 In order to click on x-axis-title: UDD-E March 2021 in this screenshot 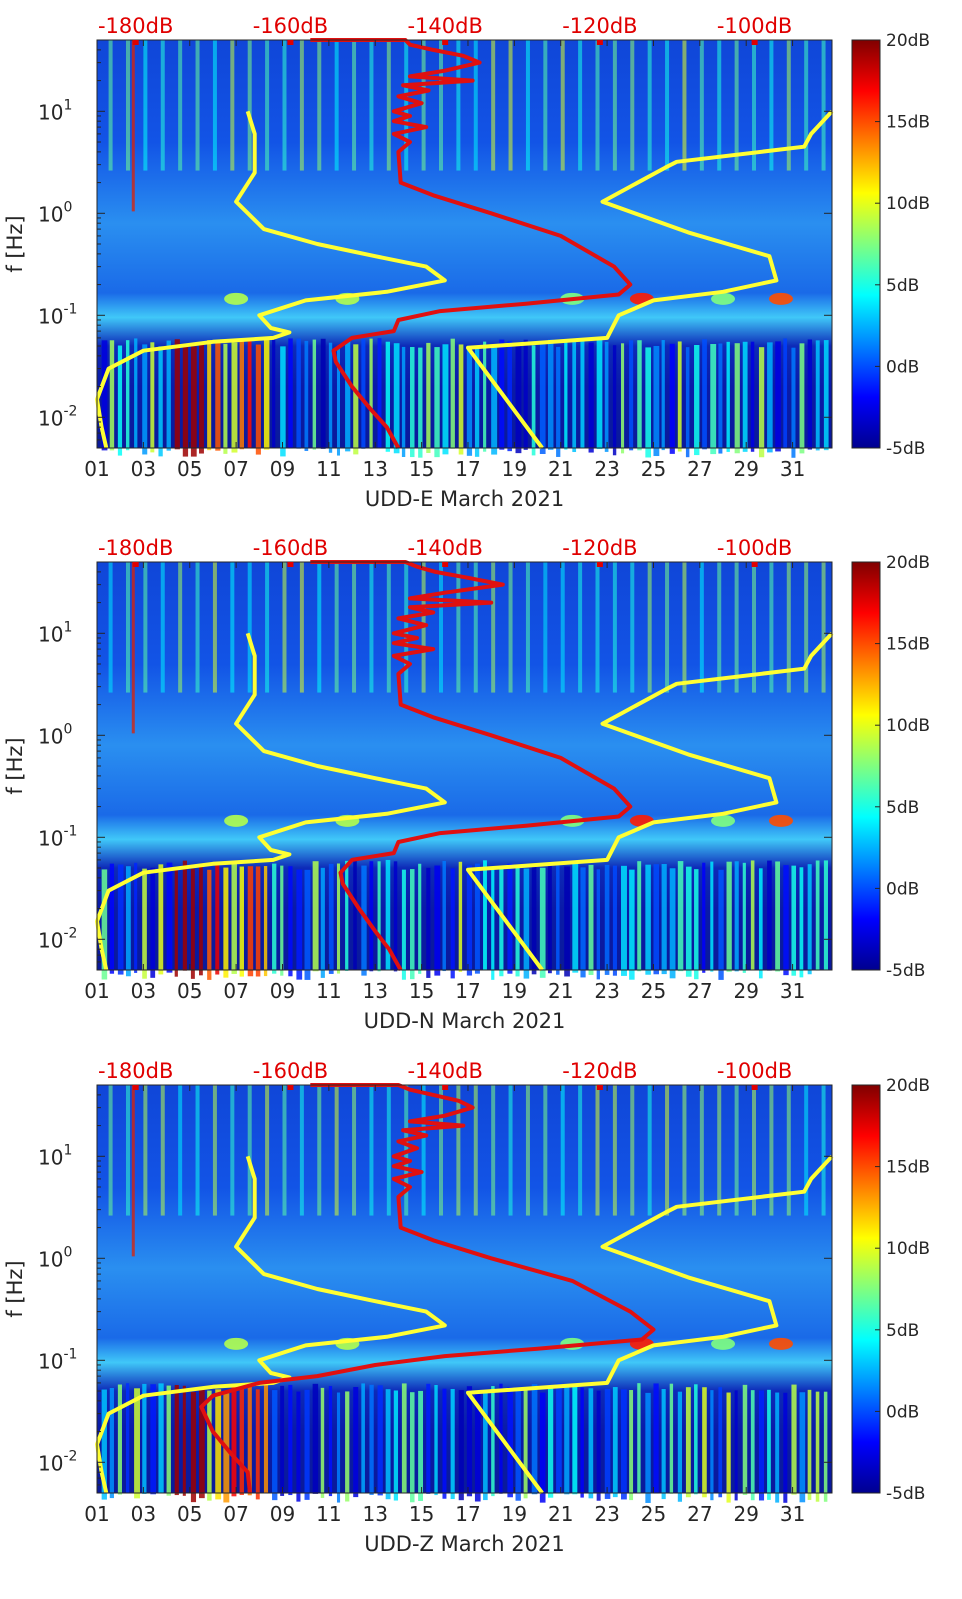, I will do `click(464, 499)`.